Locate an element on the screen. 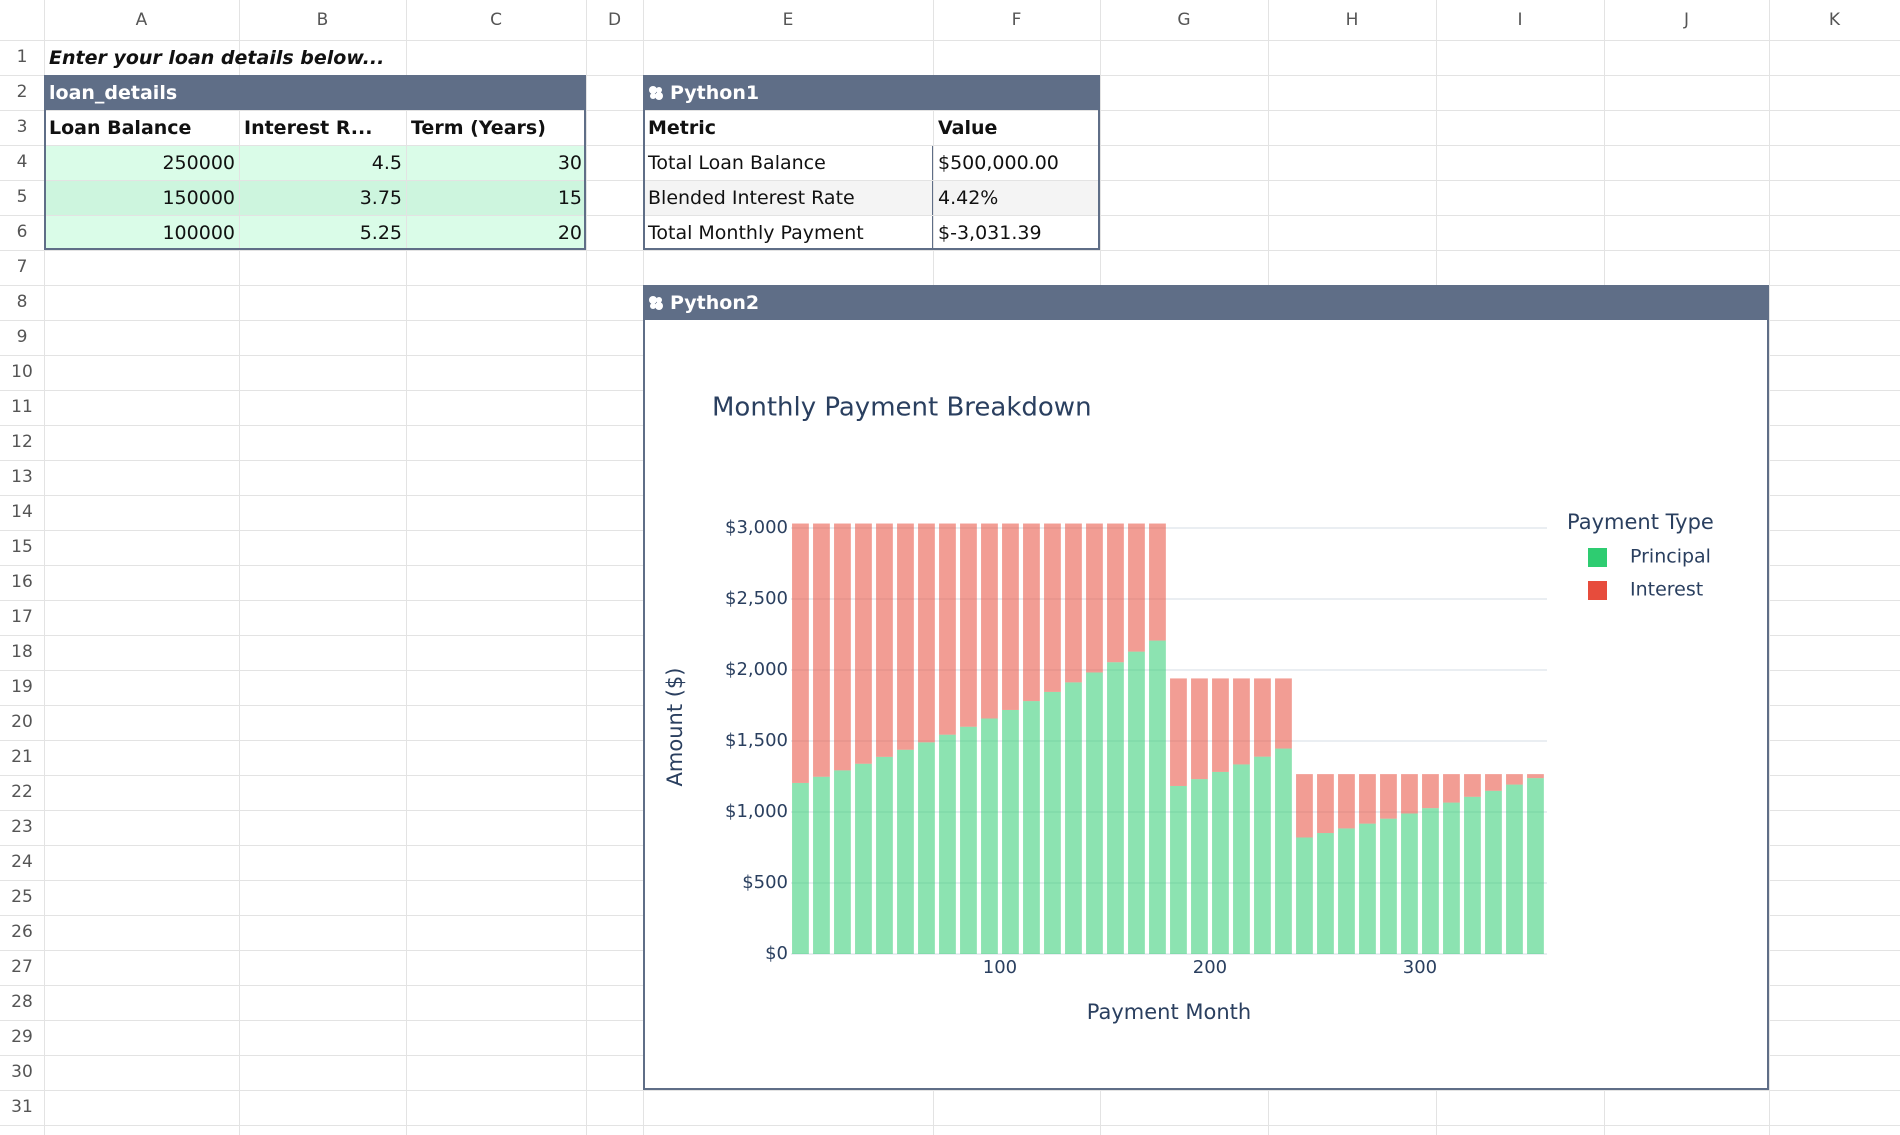 The width and height of the screenshot is (1900, 1135). table-cell: 3.75 is located at coordinates (323, 198).